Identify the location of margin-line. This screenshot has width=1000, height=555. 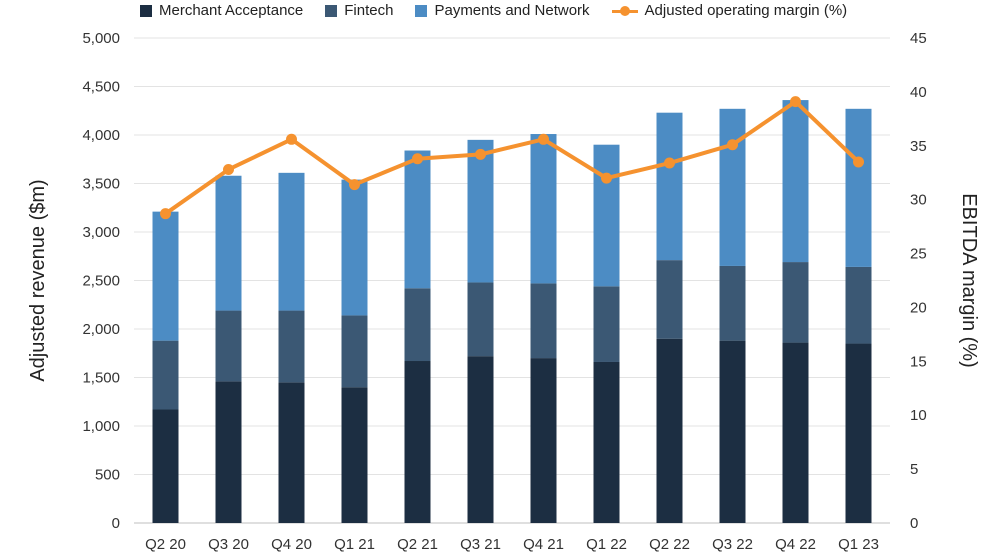
(512, 157).